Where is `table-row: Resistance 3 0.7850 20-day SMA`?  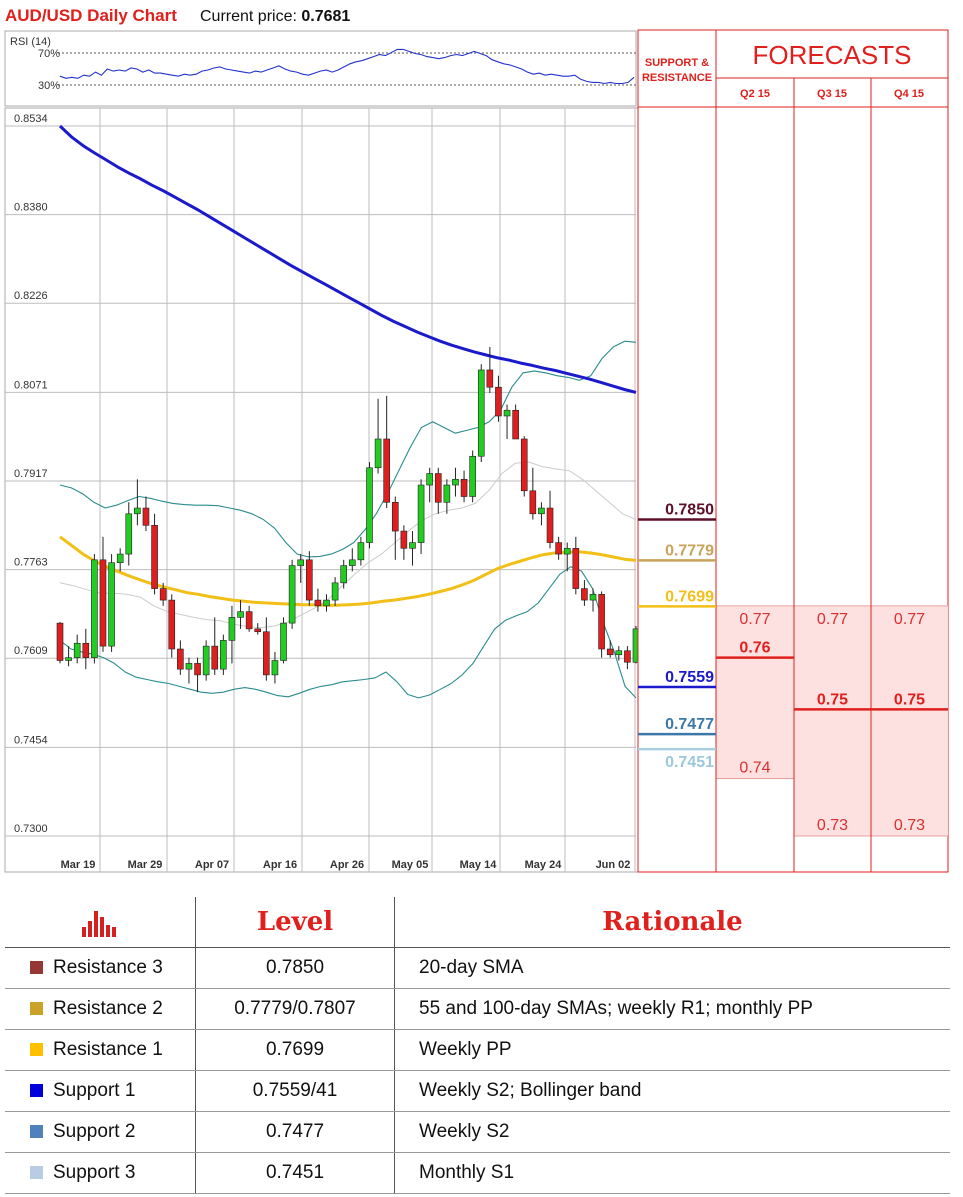 table-row: Resistance 3 0.7850 20-day SMA is located at coordinates (477, 968).